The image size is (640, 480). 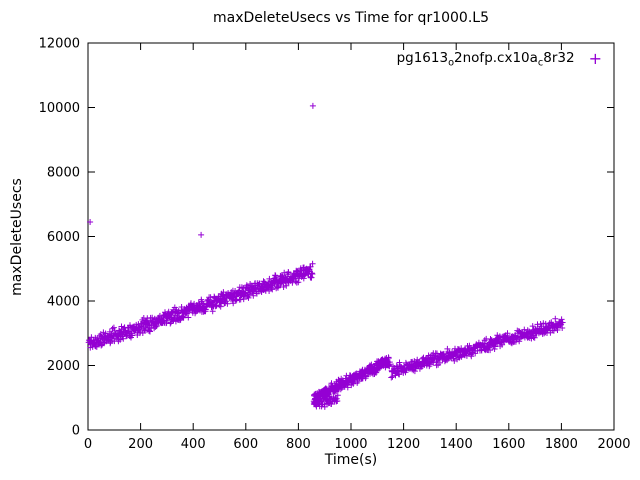 I want to click on x-tick-label: 1200, so click(x=403, y=444).